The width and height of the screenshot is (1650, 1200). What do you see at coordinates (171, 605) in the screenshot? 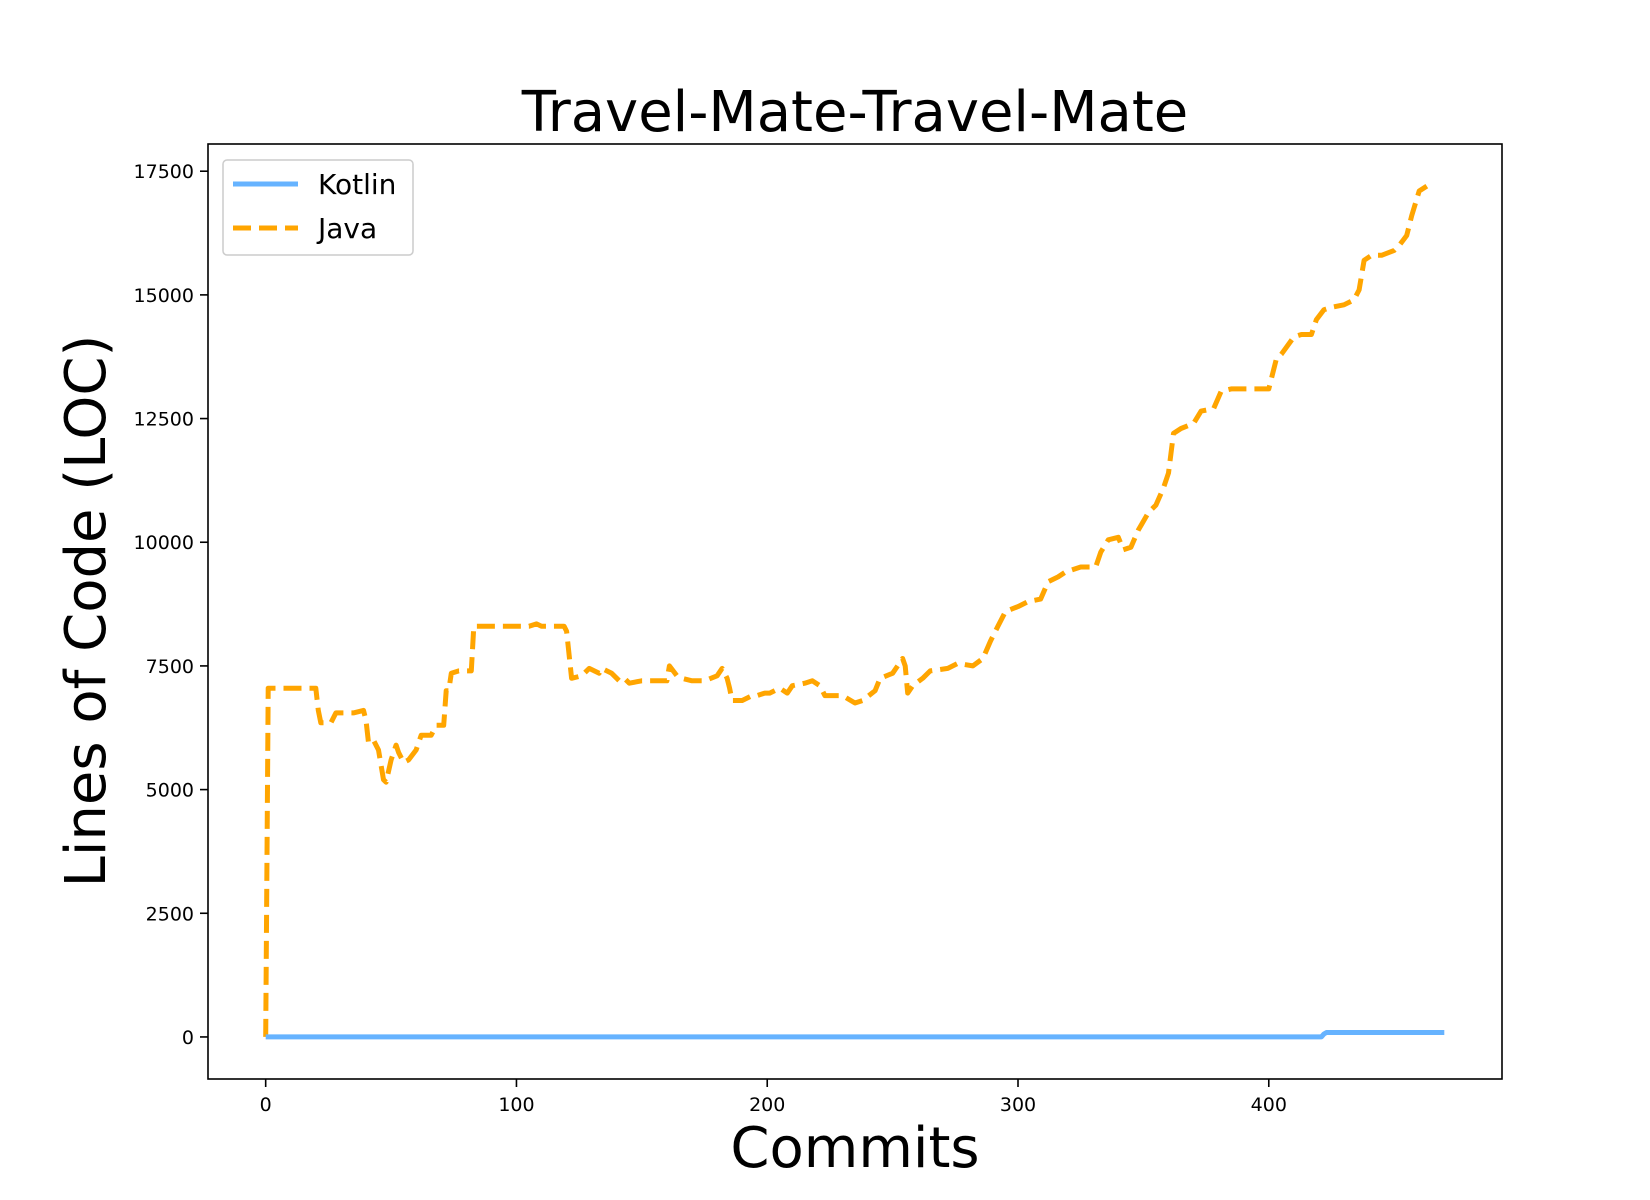
I see `y-axis-ticks: 0 2500 5000 7500 10000 12500 15000 17500` at bounding box center [171, 605].